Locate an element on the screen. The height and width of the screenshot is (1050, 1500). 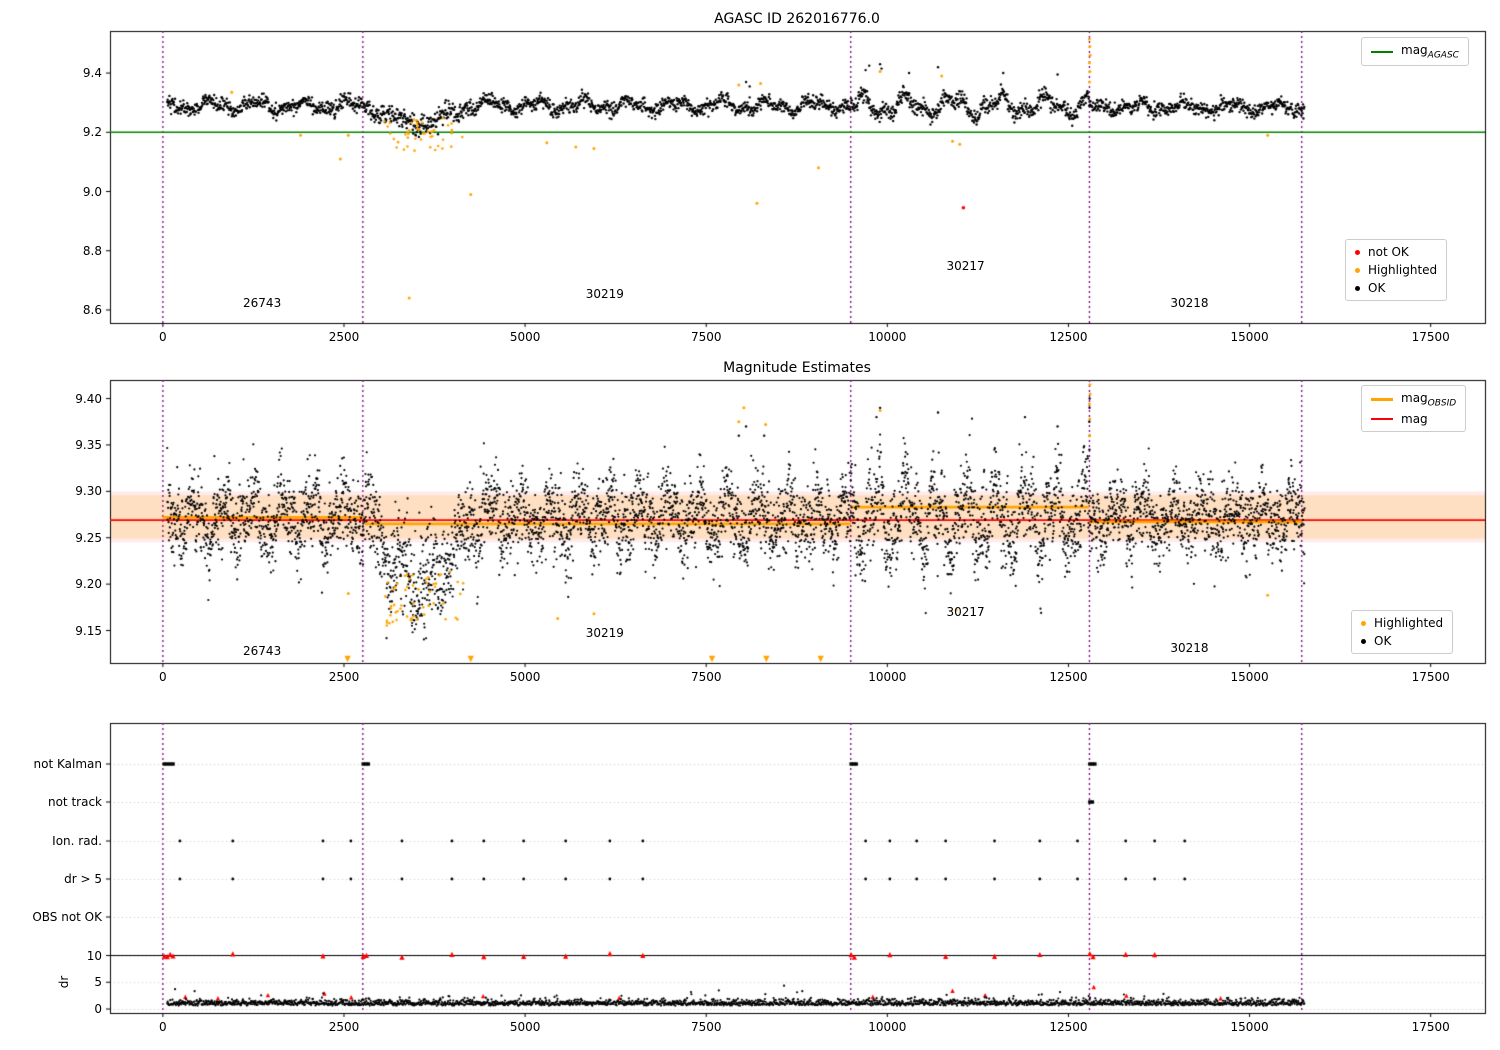
y-tick-label: 9.15 is located at coordinates (88, 630).